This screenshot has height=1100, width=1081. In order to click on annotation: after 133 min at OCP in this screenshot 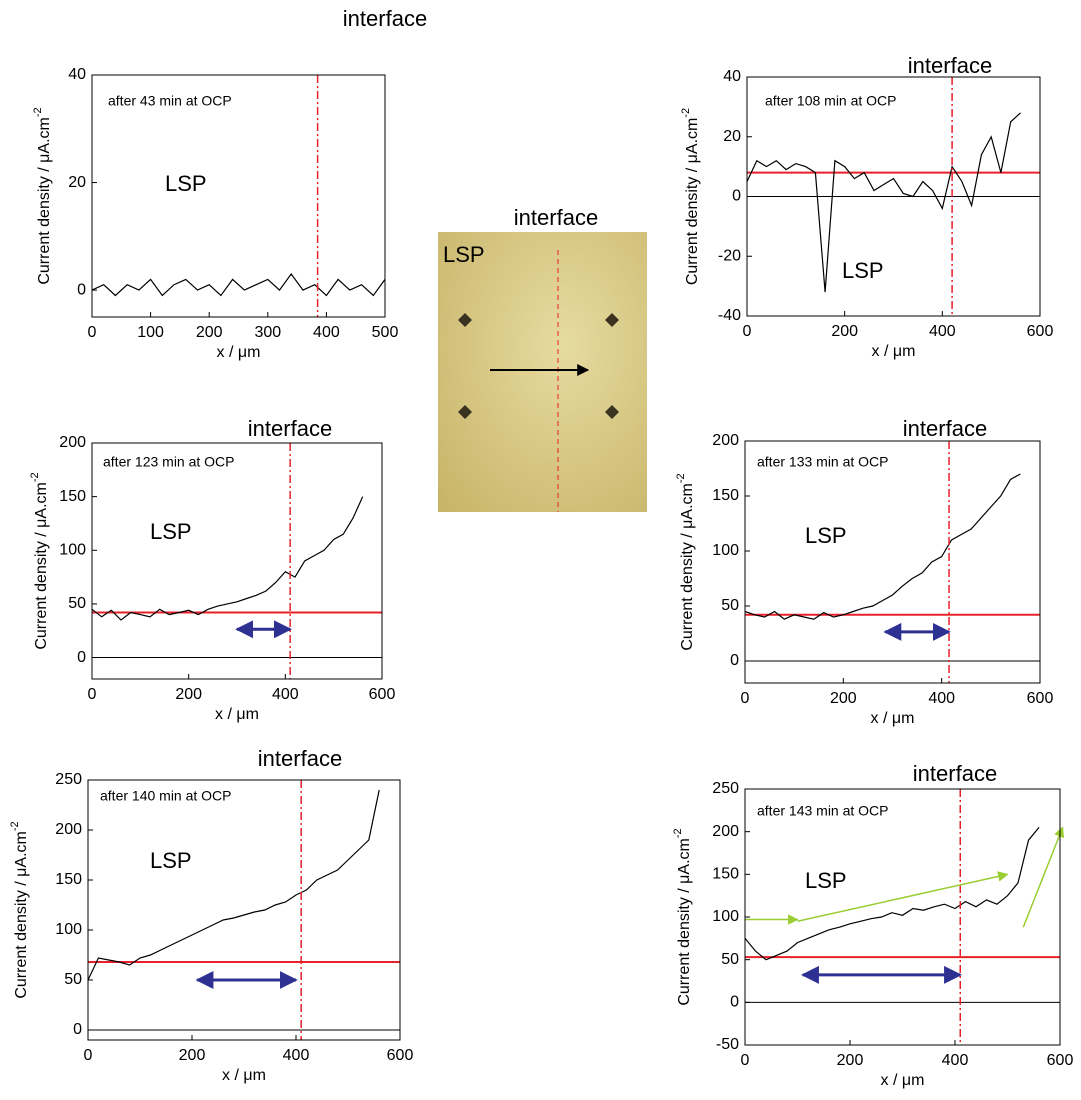, I will do `click(823, 462)`.